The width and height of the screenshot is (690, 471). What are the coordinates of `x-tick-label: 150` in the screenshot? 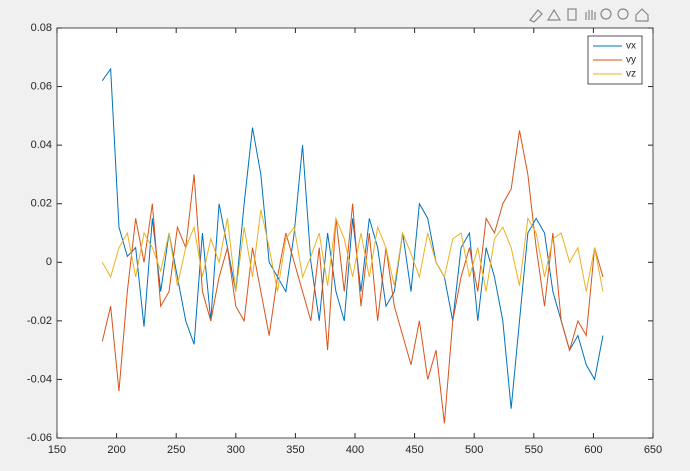 It's located at (57, 450).